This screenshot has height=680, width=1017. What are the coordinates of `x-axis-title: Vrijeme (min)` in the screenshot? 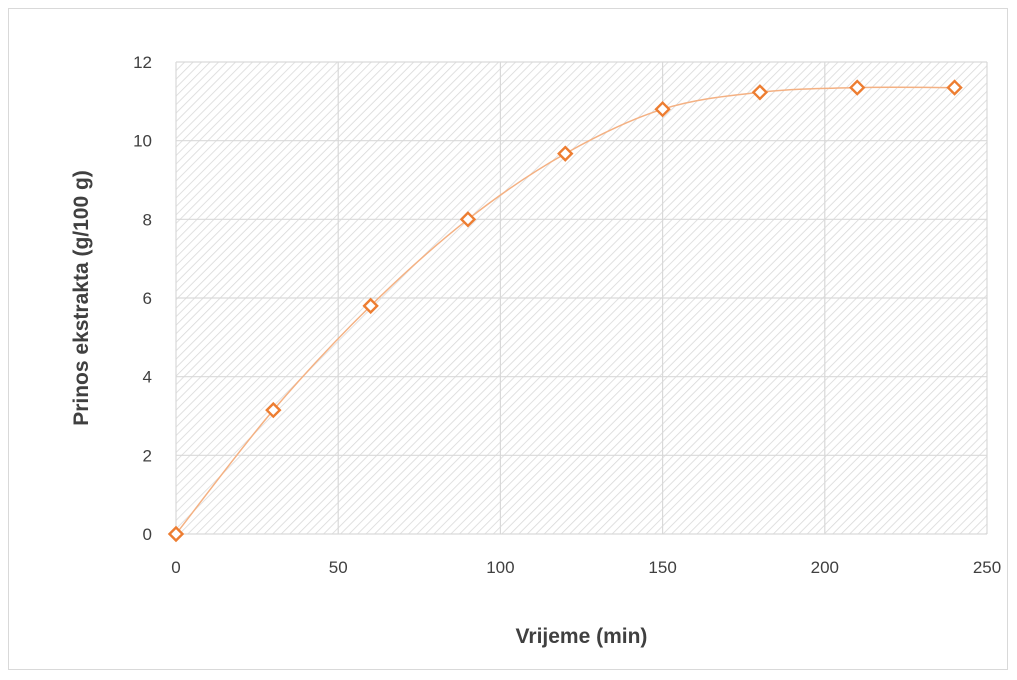 It's located at (582, 636).